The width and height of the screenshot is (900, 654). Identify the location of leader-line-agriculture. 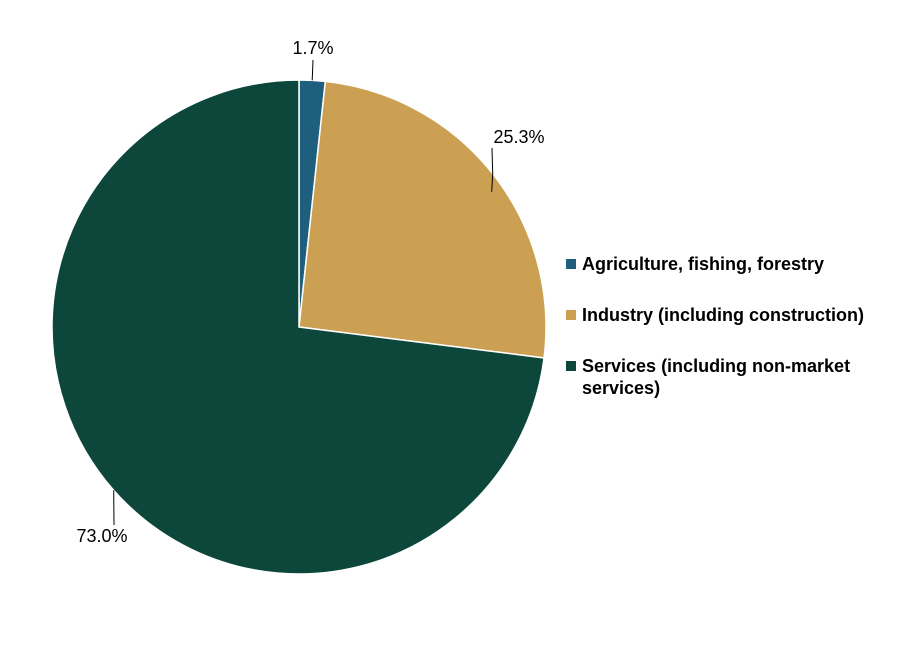
(312, 70).